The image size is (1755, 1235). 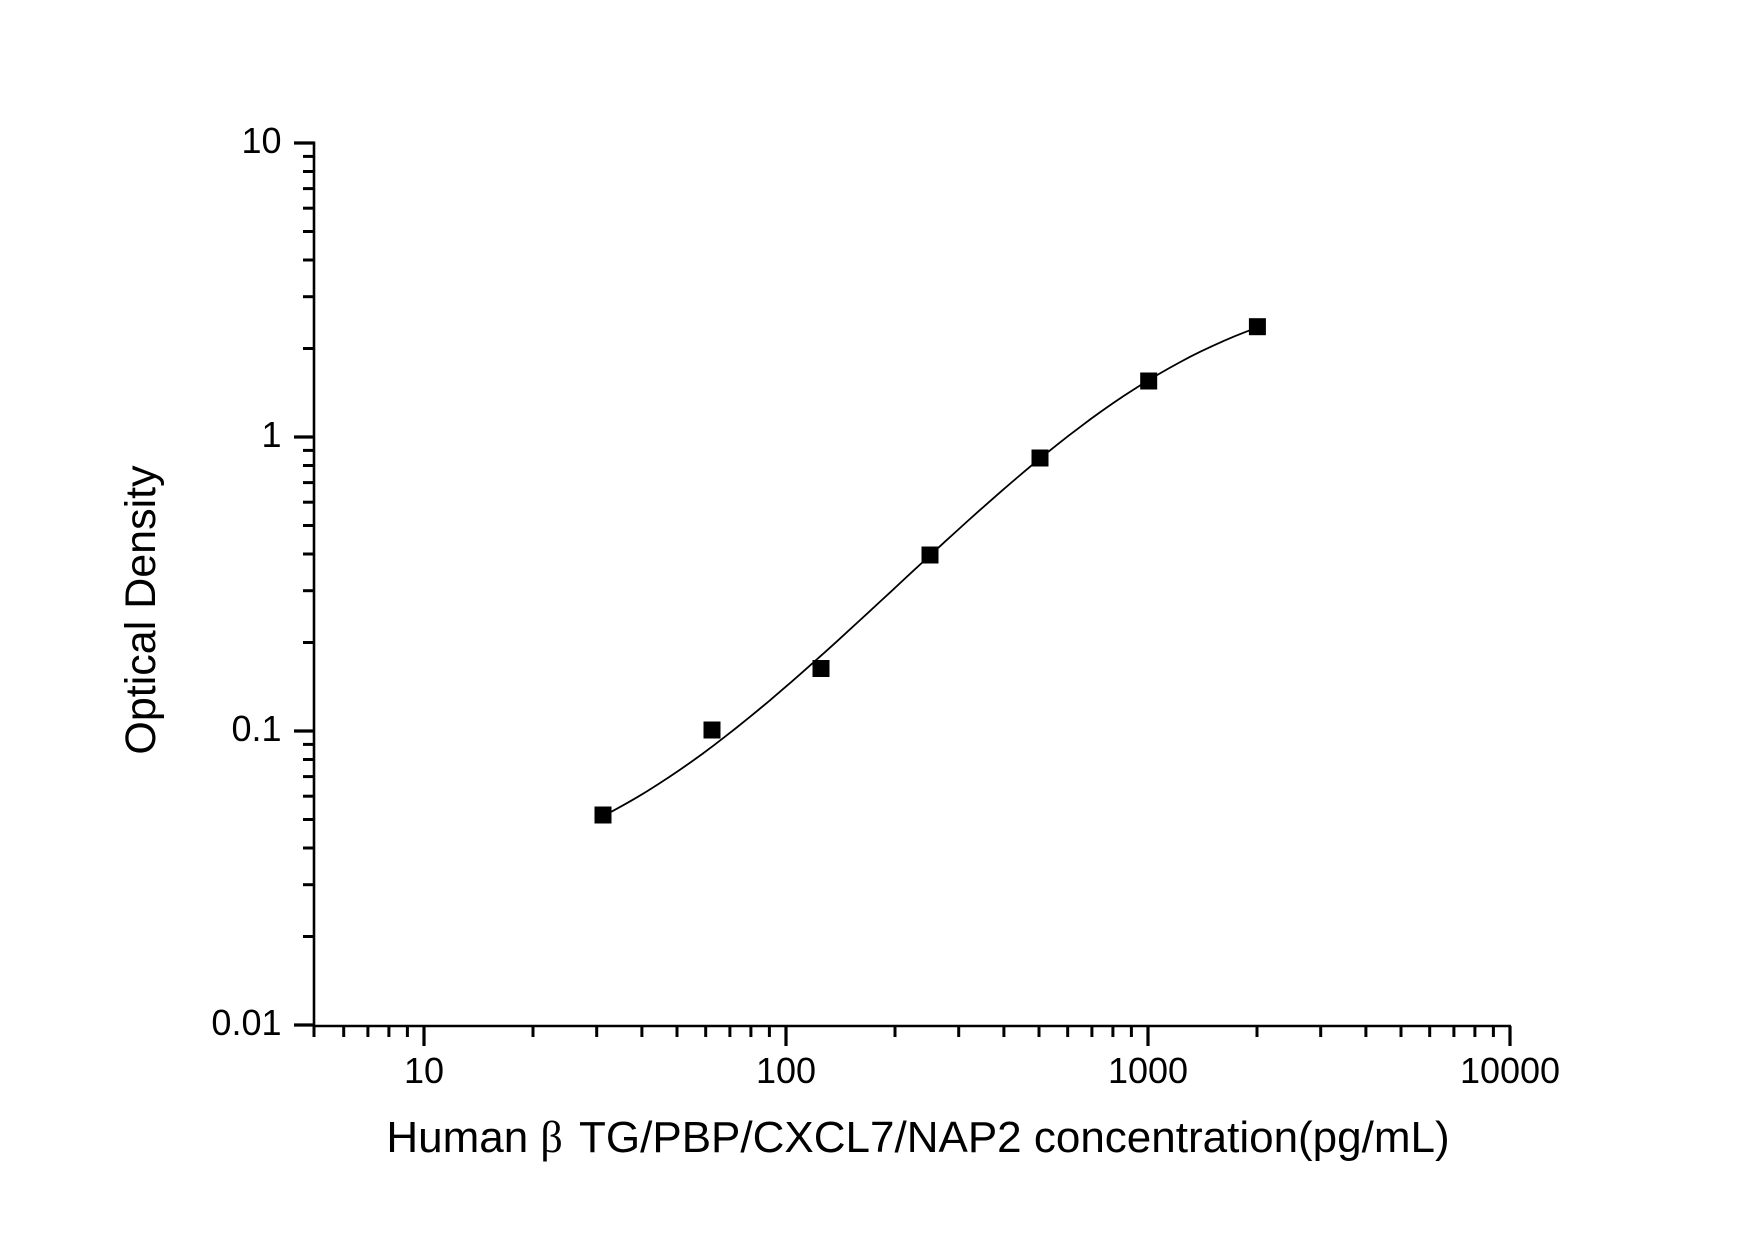 What do you see at coordinates (256, 728) in the screenshot?
I see `svg-text: 0.1` at bounding box center [256, 728].